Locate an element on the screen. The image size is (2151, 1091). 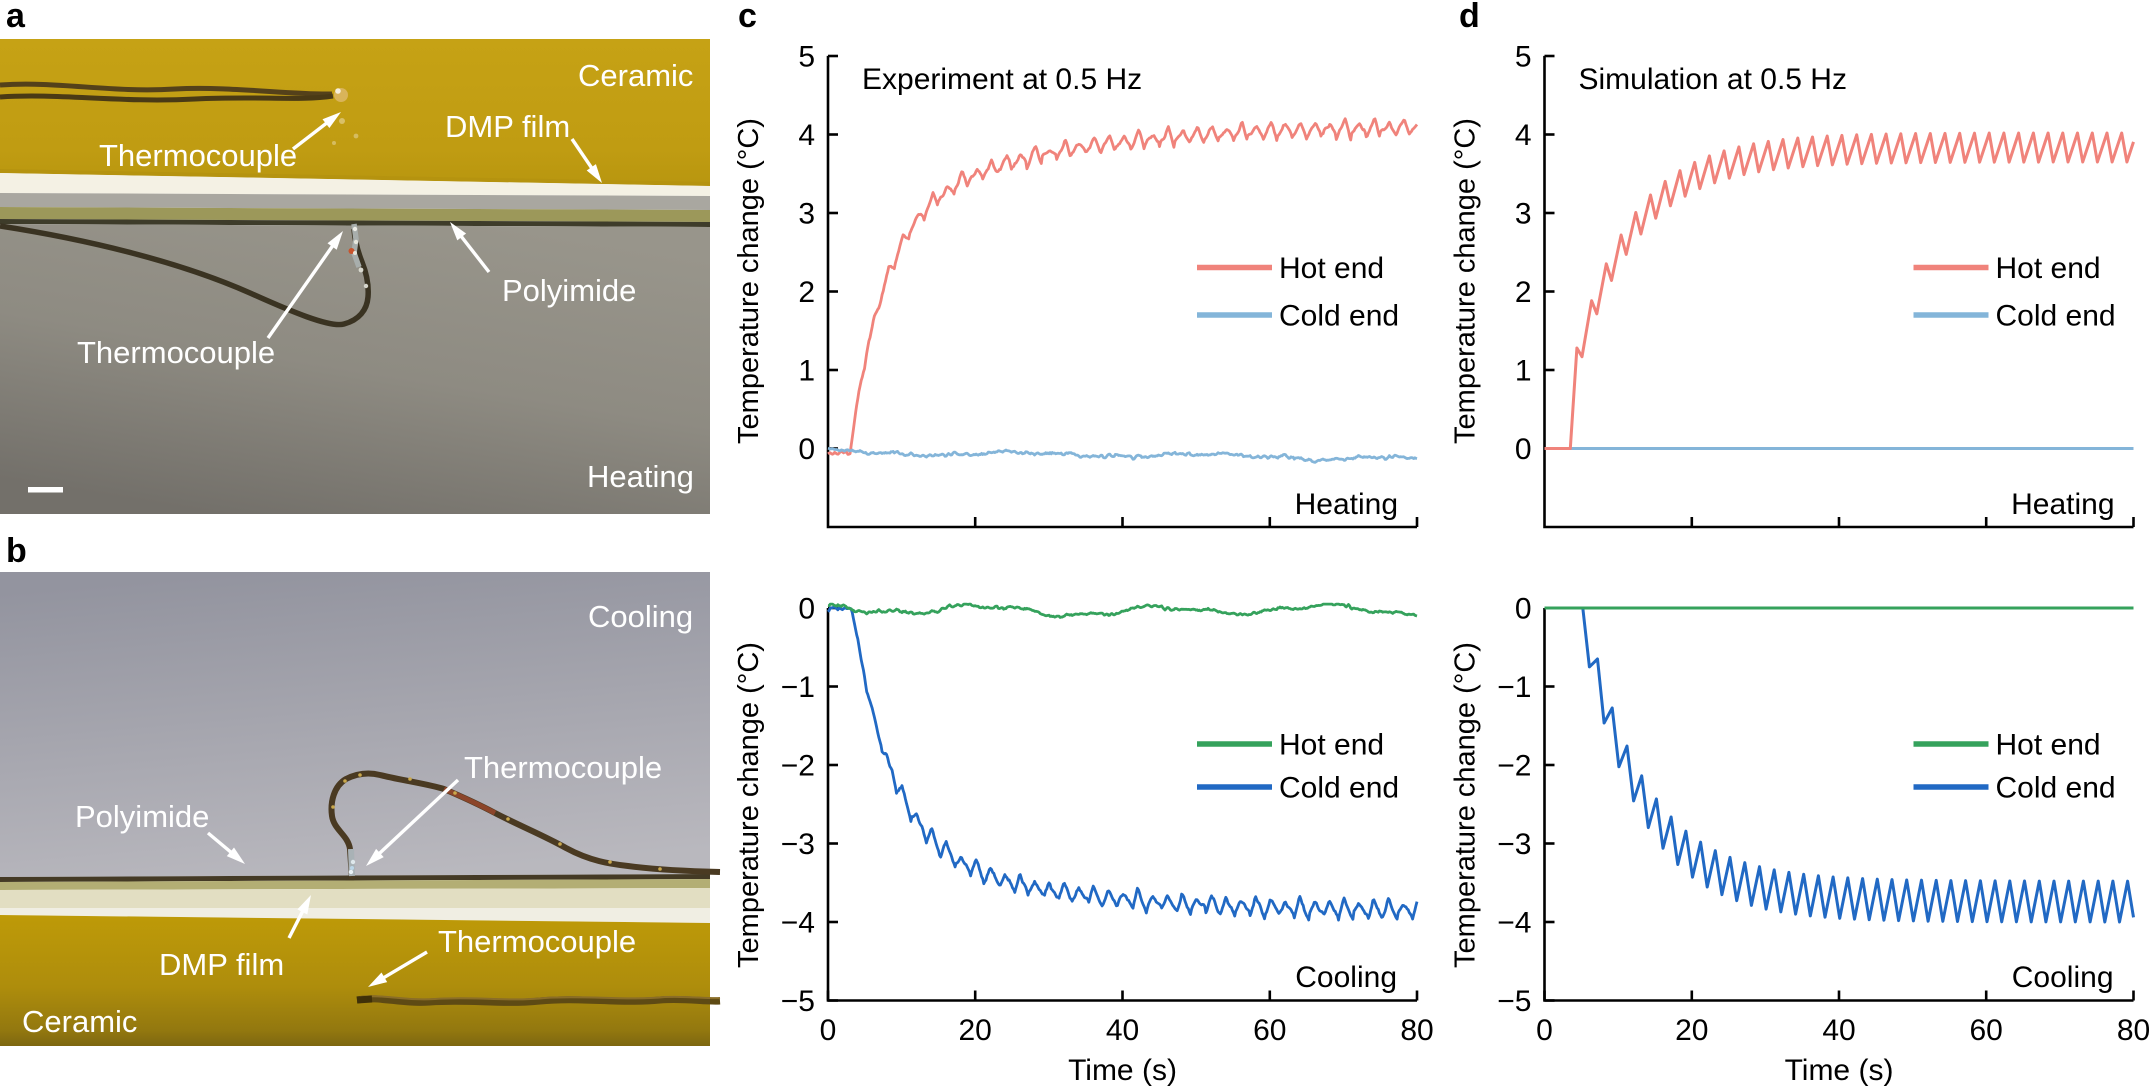
svg-text: a is located at coordinates (16, 17).